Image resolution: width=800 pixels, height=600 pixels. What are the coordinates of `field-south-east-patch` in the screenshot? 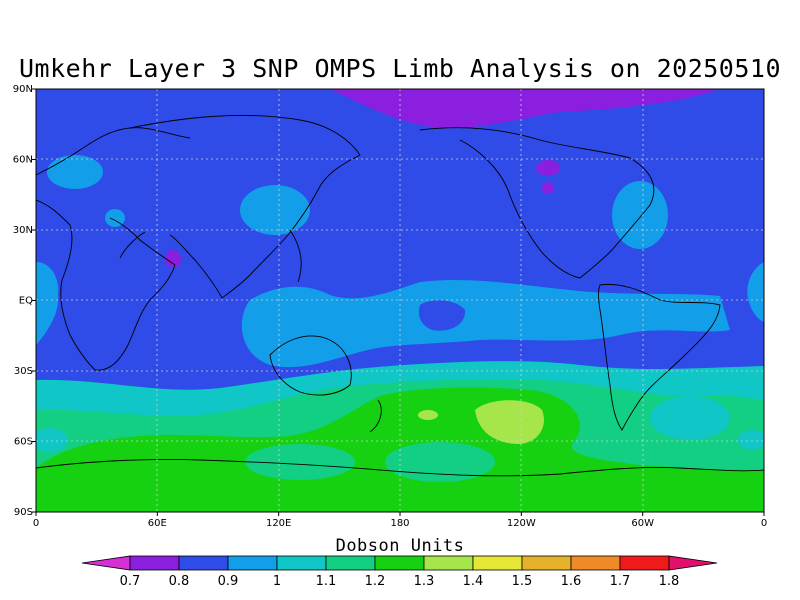 It's located at (751, 440).